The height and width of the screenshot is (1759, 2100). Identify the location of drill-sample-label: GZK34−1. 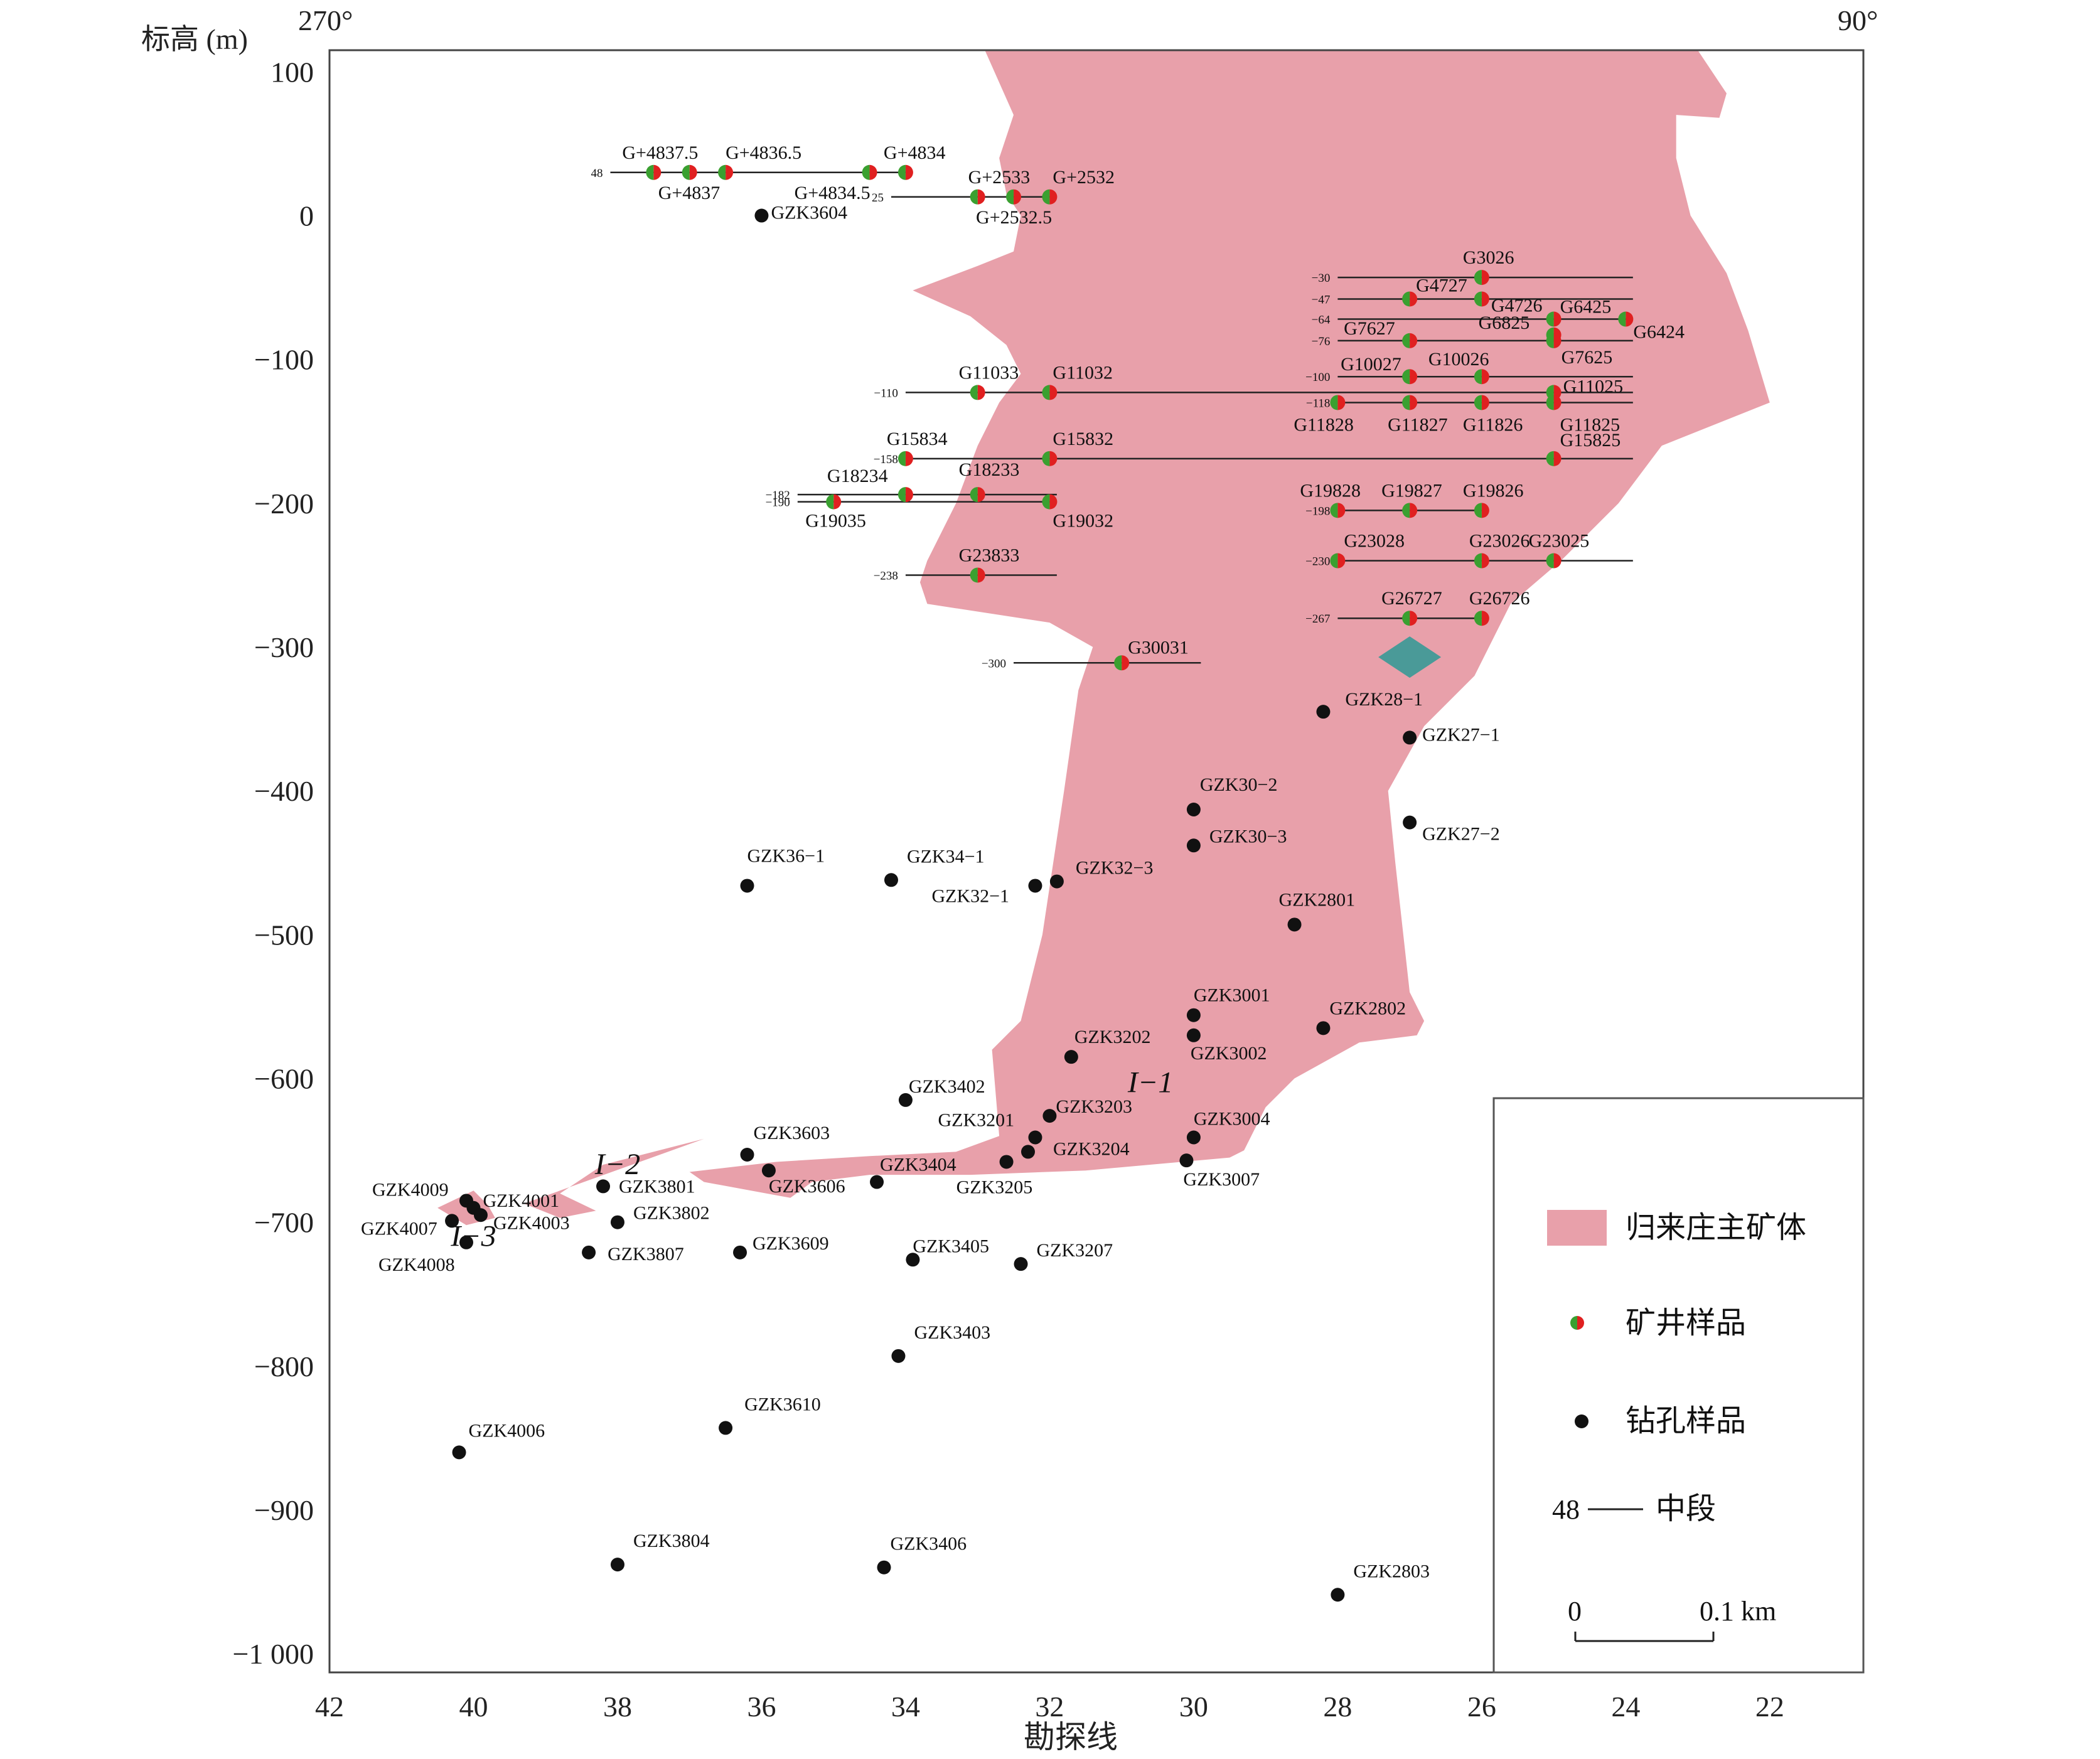
(946, 856).